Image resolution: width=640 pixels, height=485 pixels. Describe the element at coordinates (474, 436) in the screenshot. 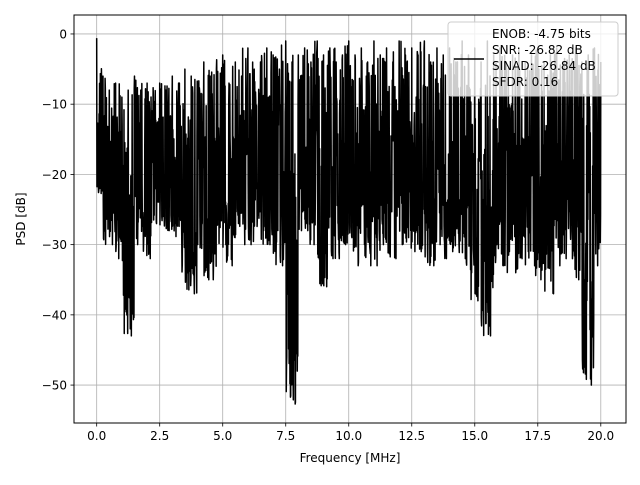

I see `x-tick-label: 15.0` at that location.